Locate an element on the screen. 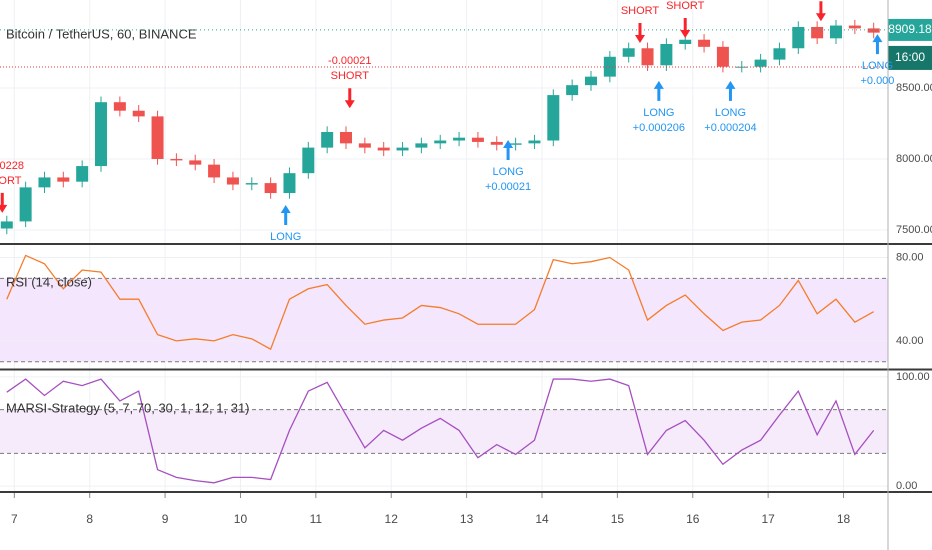 The image size is (932, 550). x-tick-label: 8 is located at coordinates (89, 519).